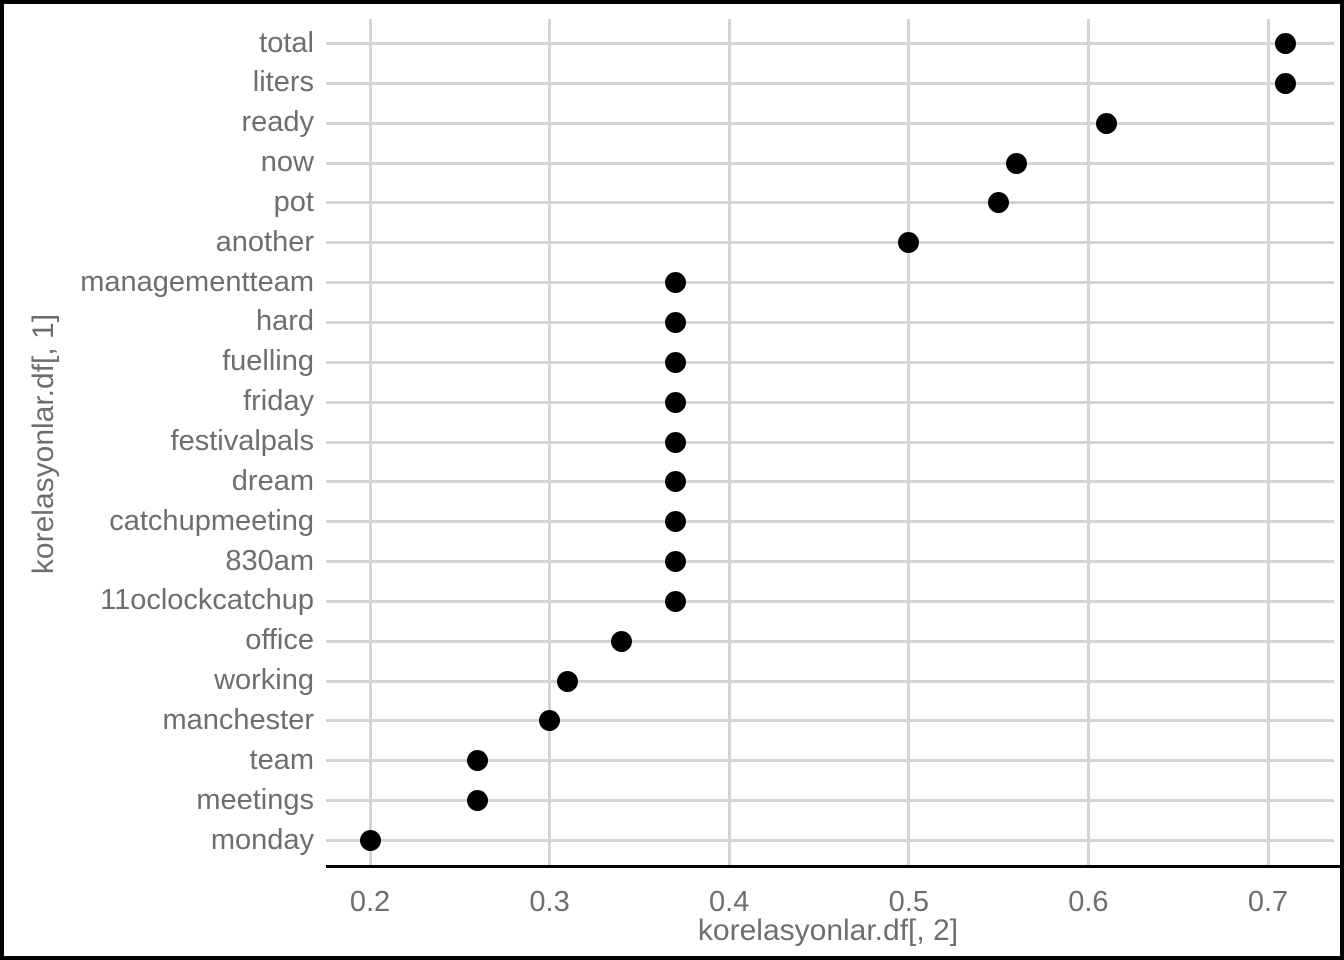 This screenshot has width=1344, height=960. I want to click on y-tick-label: managementteam, so click(197, 281).